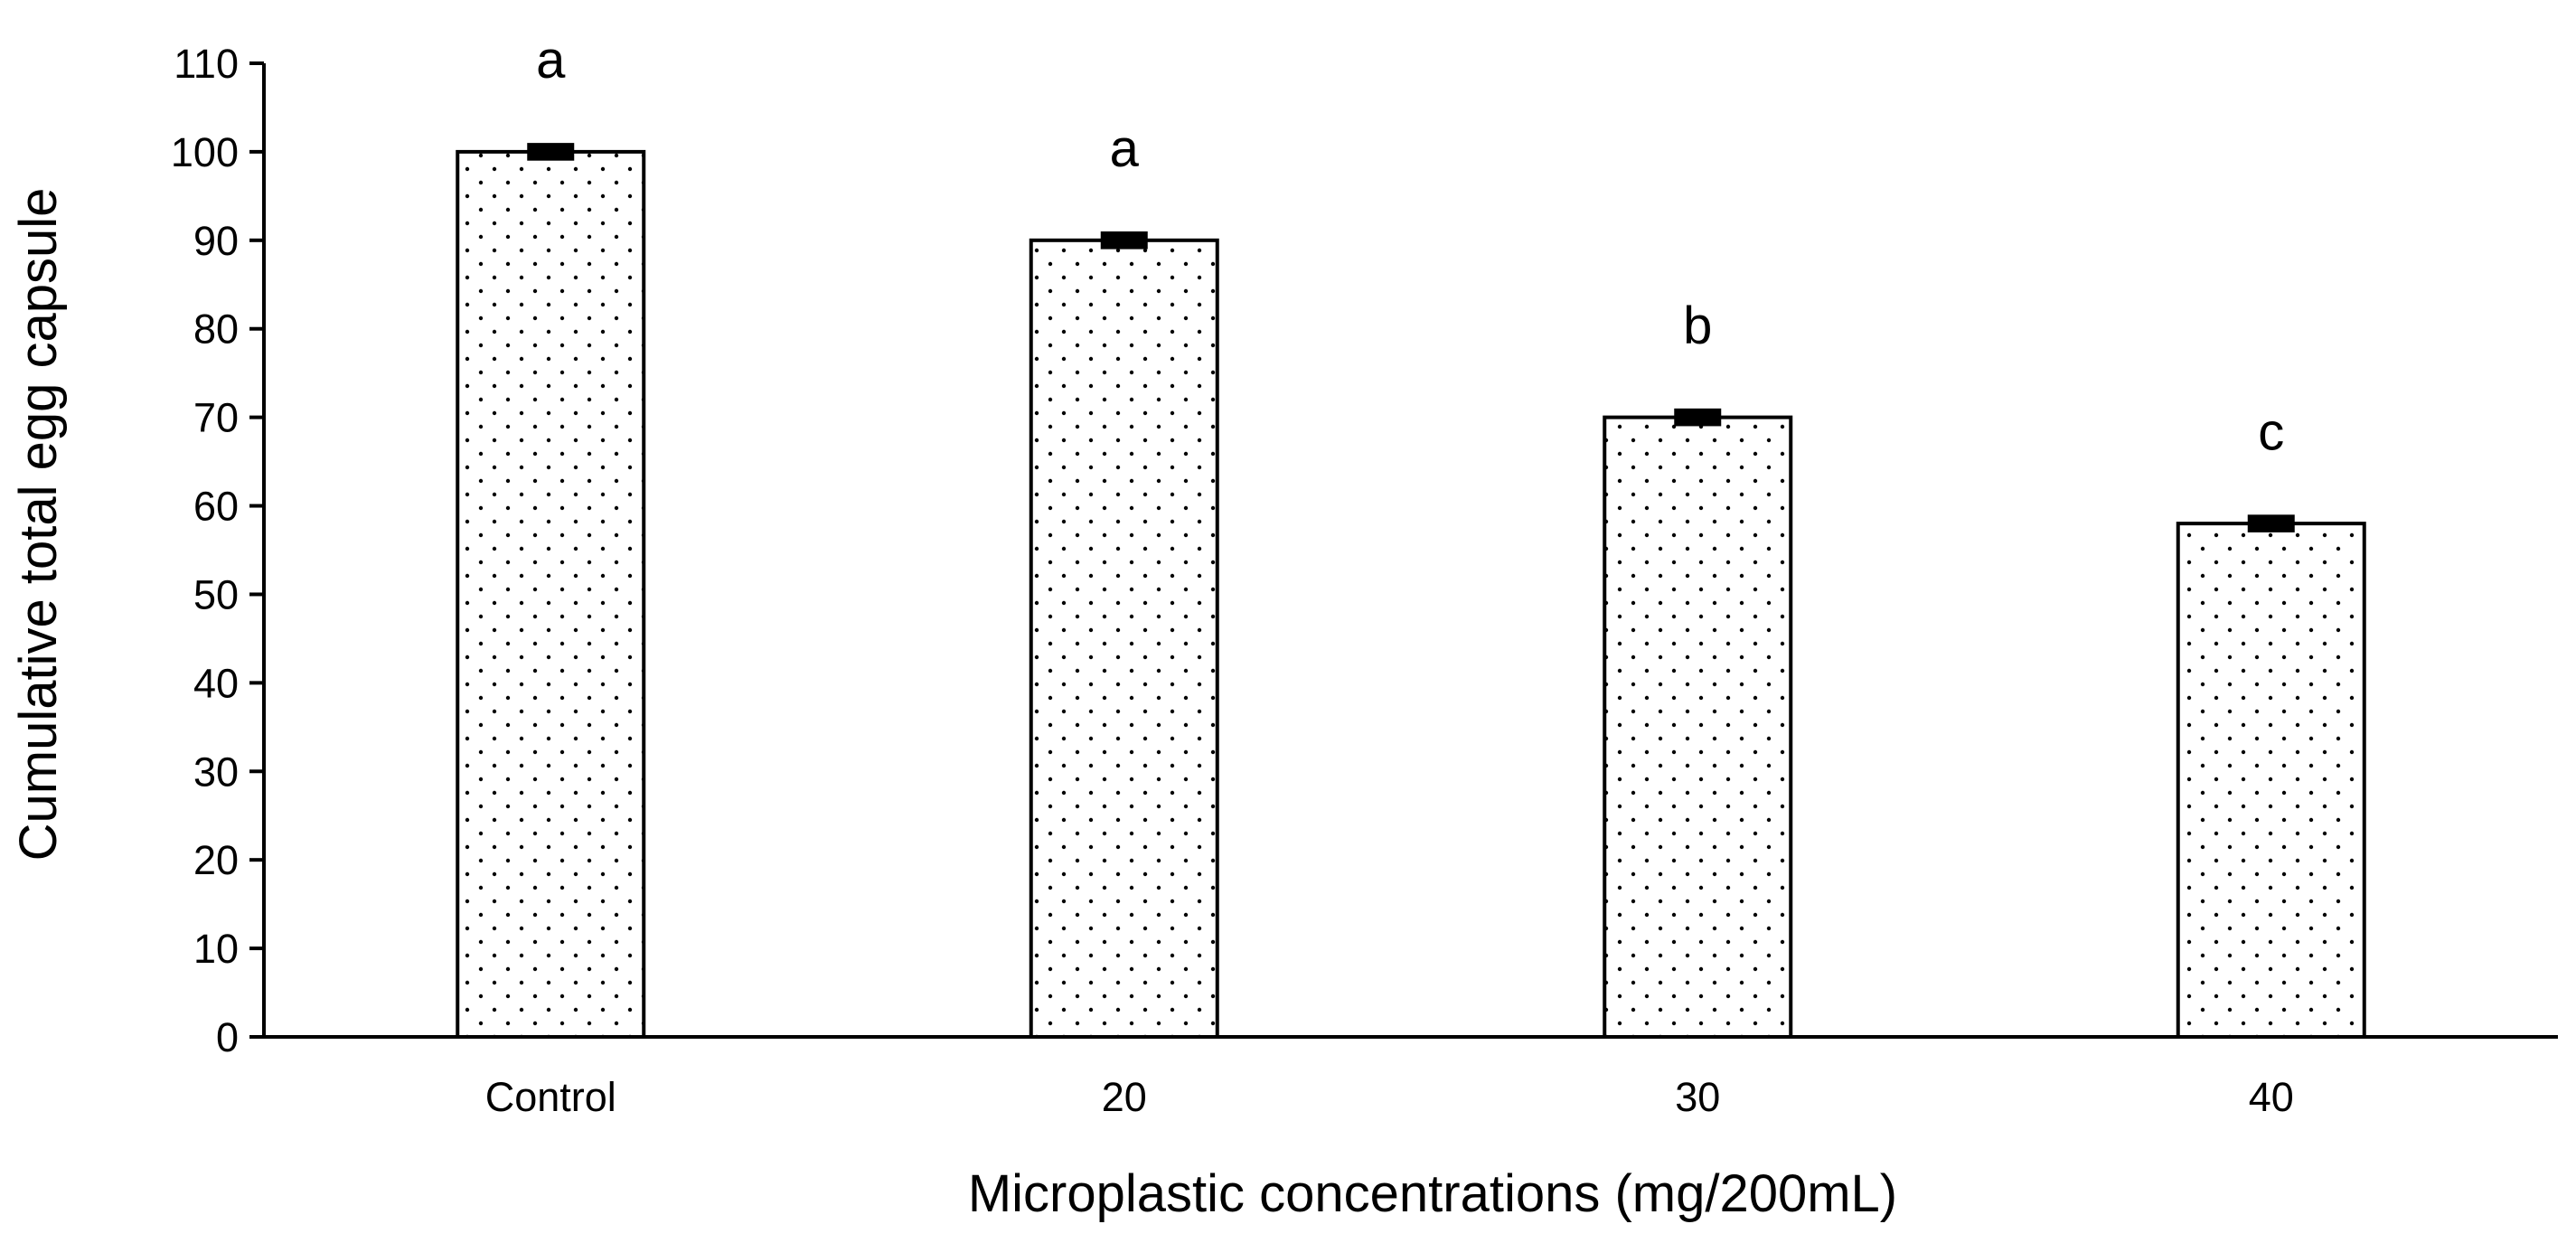 Image resolution: width=2576 pixels, height=1243 pixels. What do you see at coordinates (216, 860) in the screenshot?
I see `y-tick-label: 20` at bounding box center [216, 860].